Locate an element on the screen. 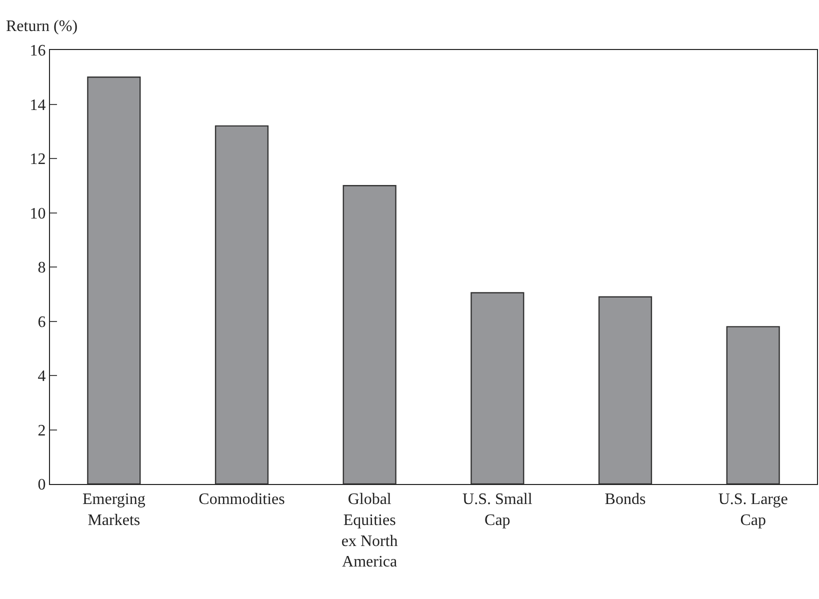 The image size is (819, 599). y-tick-label: 4 is located at coordinates (42, 377).